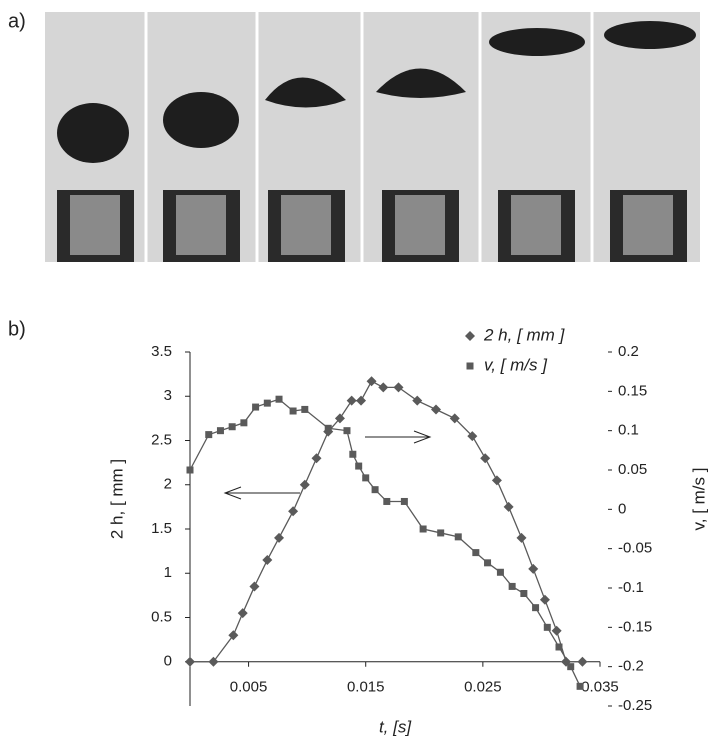  I want to click on y-tick-label: 2.5, so click(161, 439).